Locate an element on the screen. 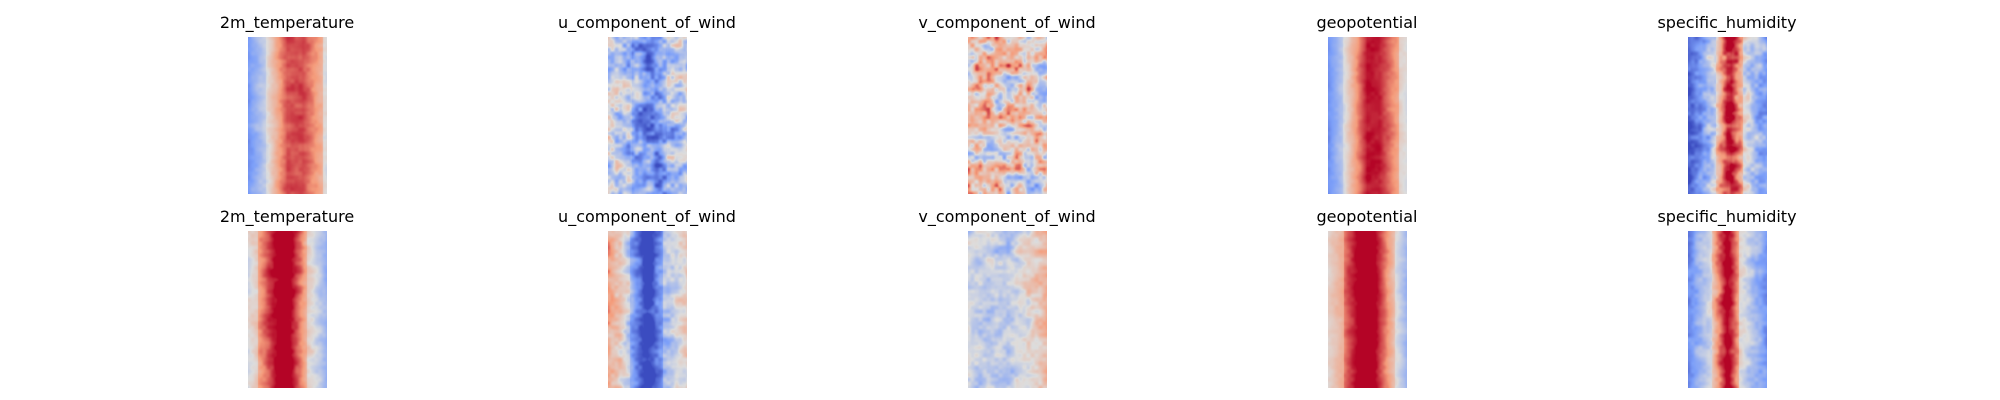 Image resolution: width=2000 pixels, height=400 pixels. panel-title-u-wind-row2: u_component_of_wind is located at coordinates (647, 216).